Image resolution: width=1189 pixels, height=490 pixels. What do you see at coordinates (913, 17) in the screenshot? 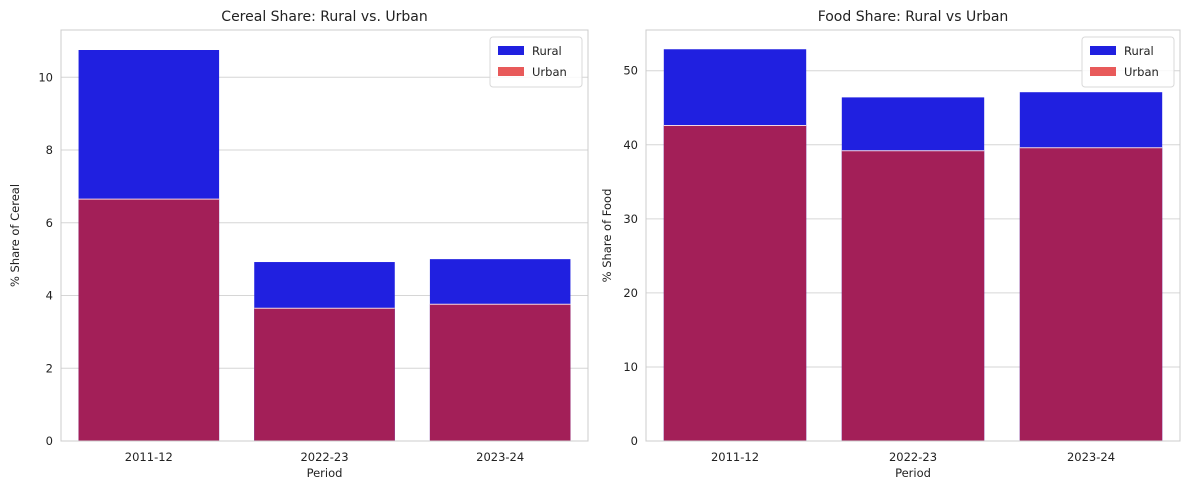
I see `chart-title: Food Share: Rural vs Urban` at bounding box center [913, 17].